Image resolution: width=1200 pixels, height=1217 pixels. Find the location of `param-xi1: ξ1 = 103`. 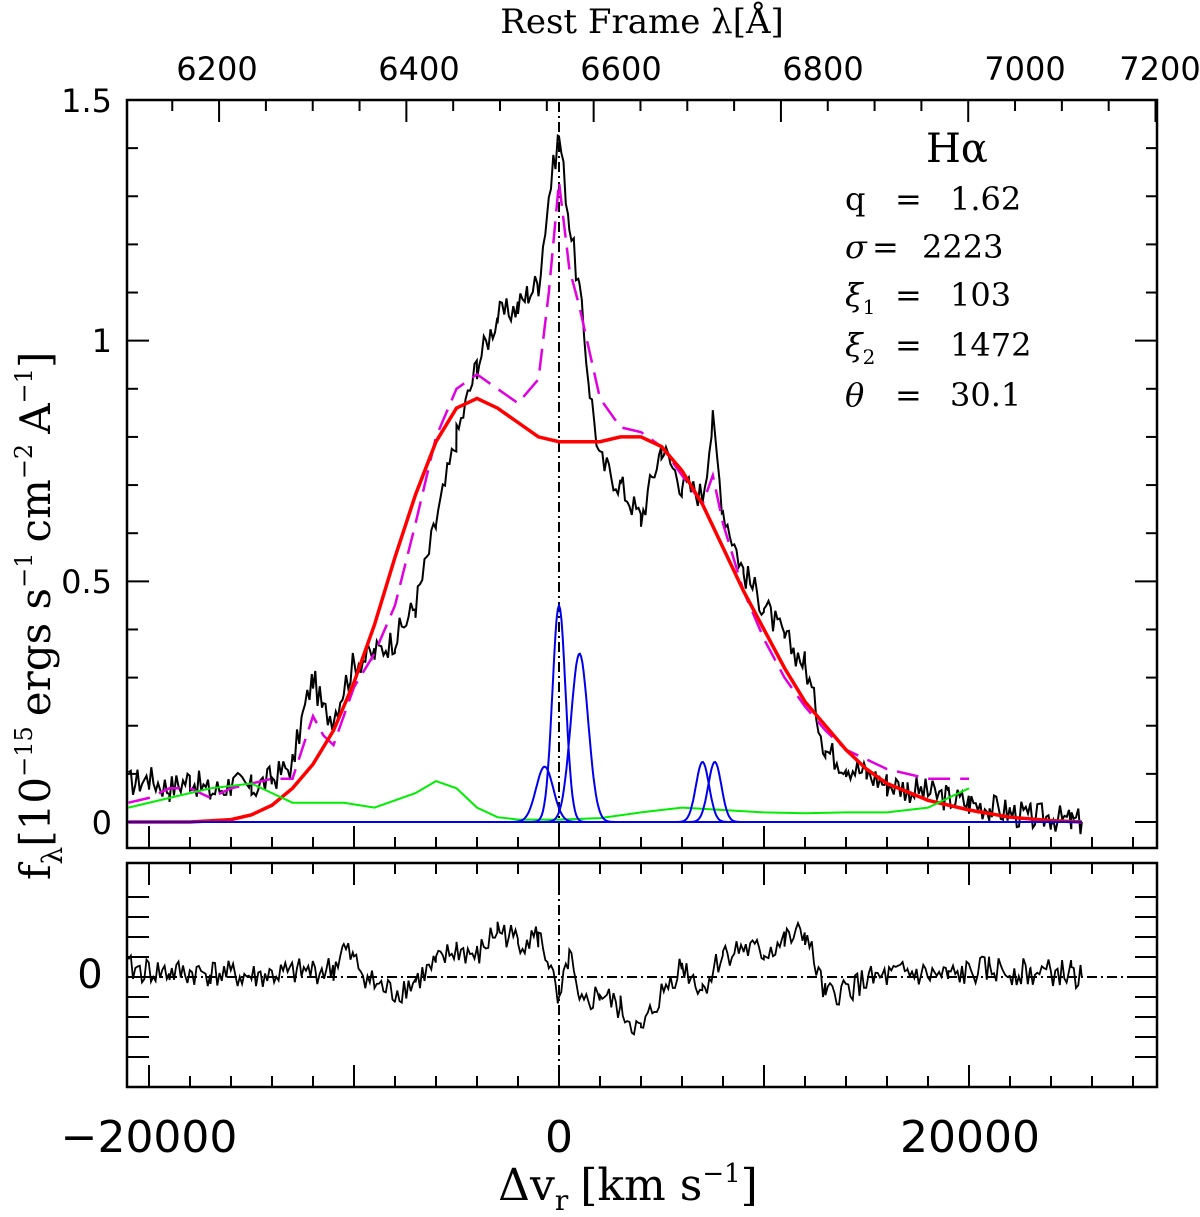

param-xi1: ξ1 = 103 is located at coordinates (928, 297).